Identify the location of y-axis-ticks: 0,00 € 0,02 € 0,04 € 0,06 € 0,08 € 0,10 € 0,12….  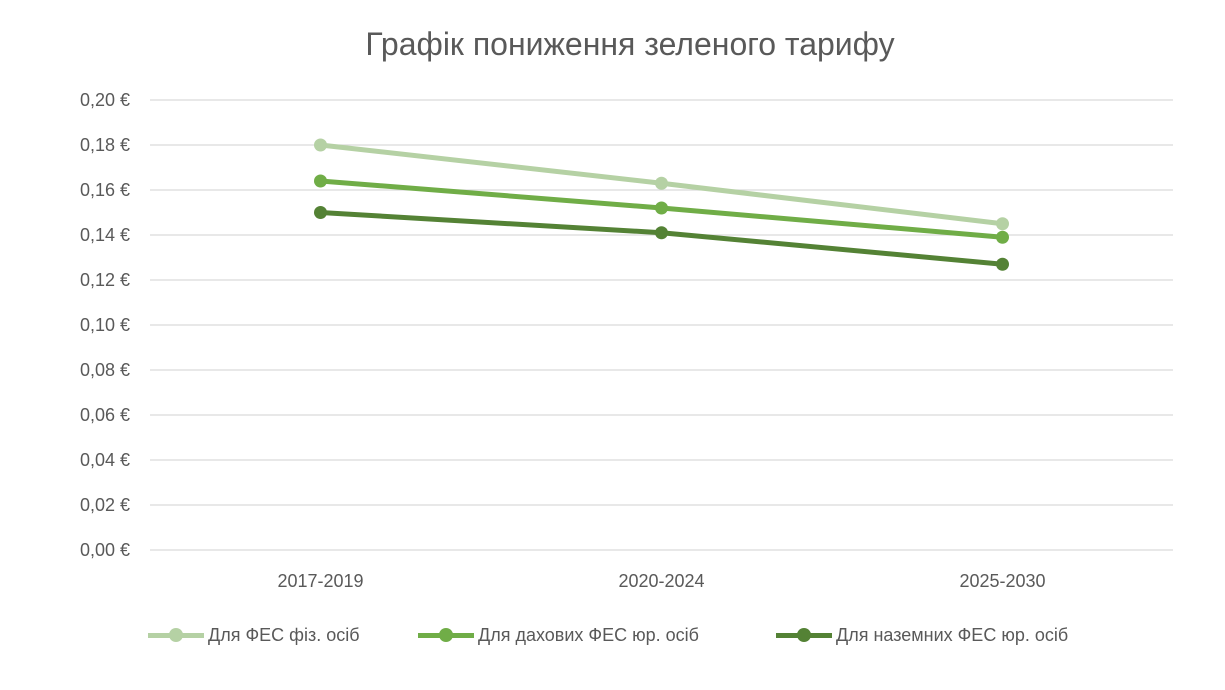
(105, 325).